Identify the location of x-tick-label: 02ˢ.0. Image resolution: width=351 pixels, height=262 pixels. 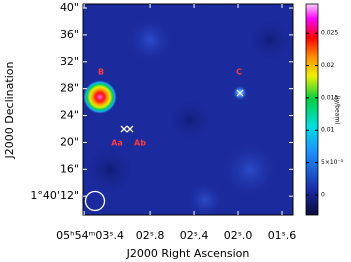
(238, 235).